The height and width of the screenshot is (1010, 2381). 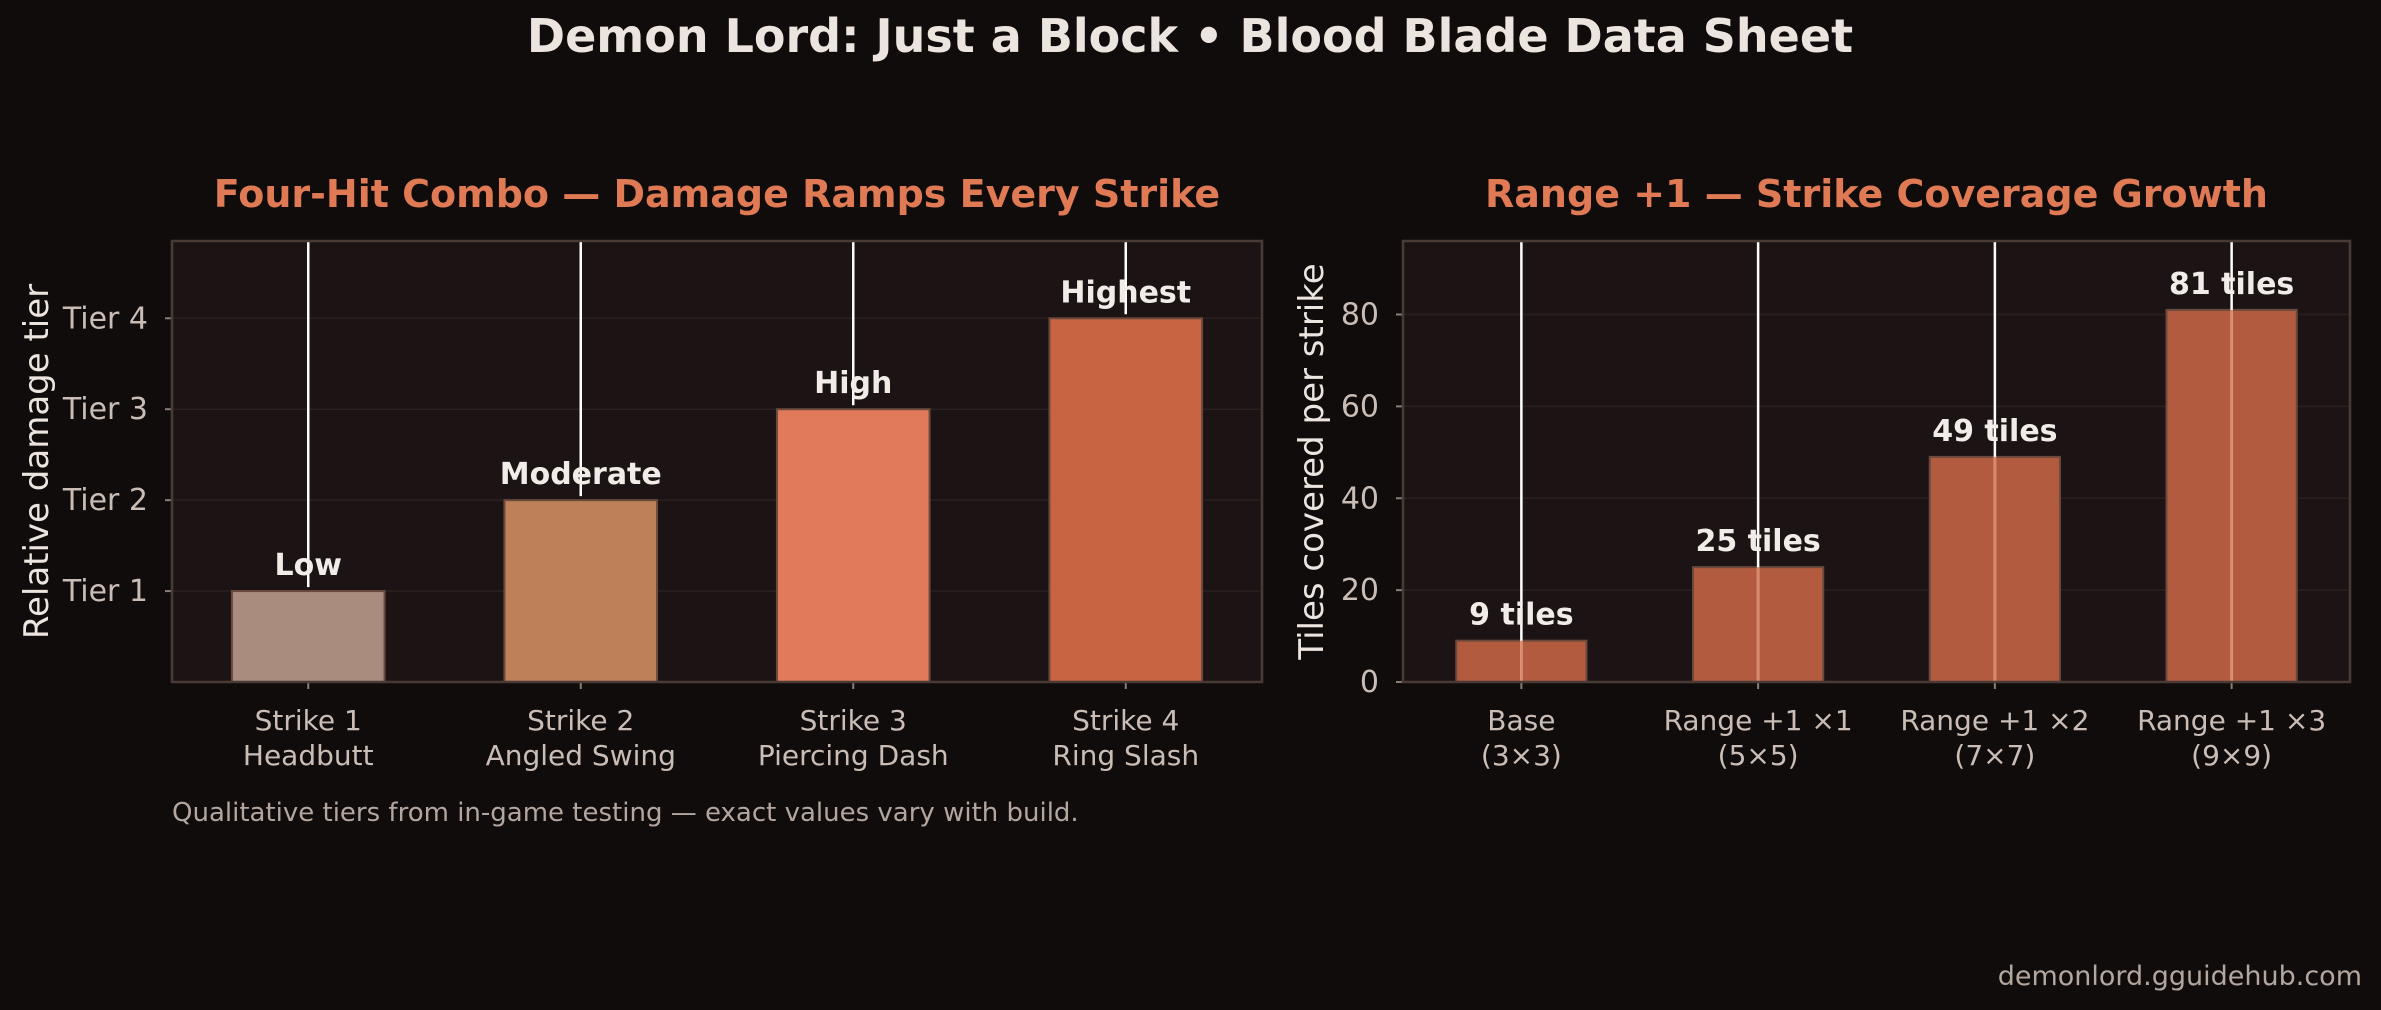 What do you see at coordinates (2231, 284) in the screenshot?
I see `bar-value-label: 81 tiles` at bounding box center [2231, 284].